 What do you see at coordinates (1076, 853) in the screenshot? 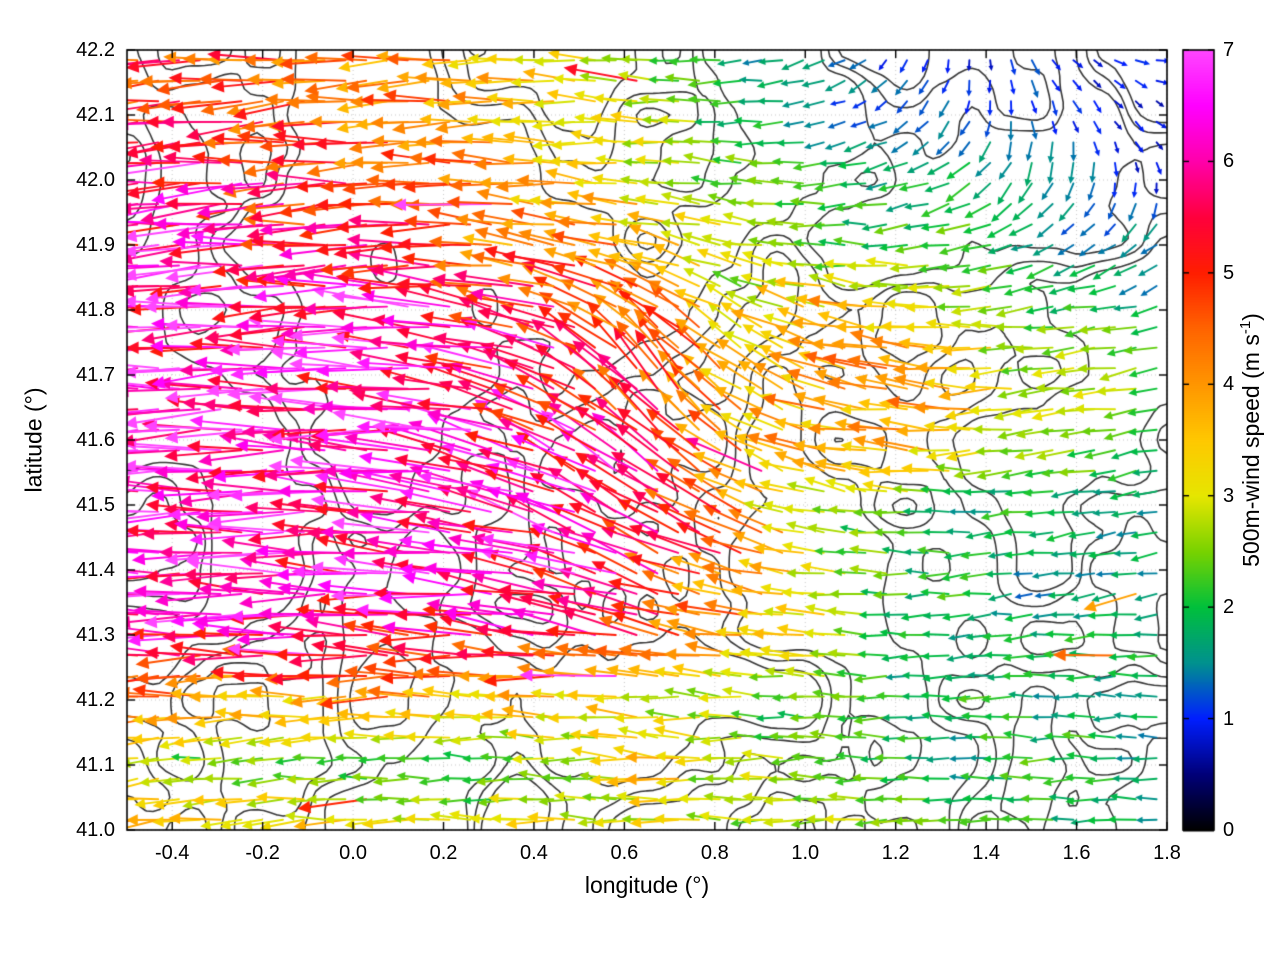
I see `x-tick-label: 1.6` at bounding box center [1076, 853].